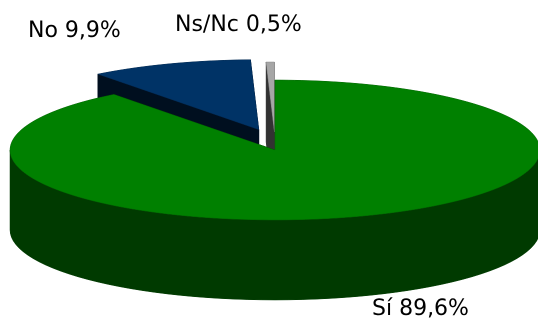  What do you see at coordinates (74, 30) in the screenshot?
I see `slice-label-no: No 9,9%` at bounding box center [74, 30].